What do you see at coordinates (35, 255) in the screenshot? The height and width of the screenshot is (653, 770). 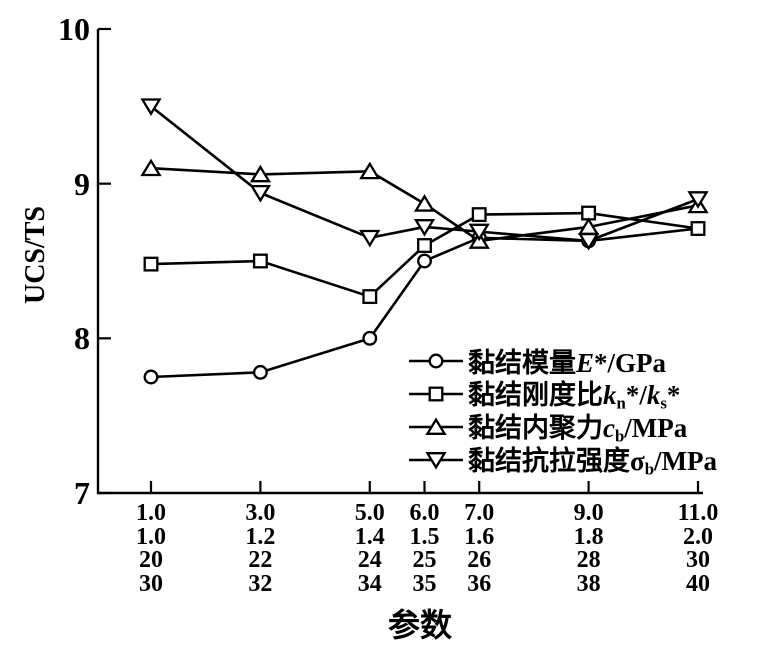 I see `y-axis-title: UCS/TS` at bounding box center [35, 255].